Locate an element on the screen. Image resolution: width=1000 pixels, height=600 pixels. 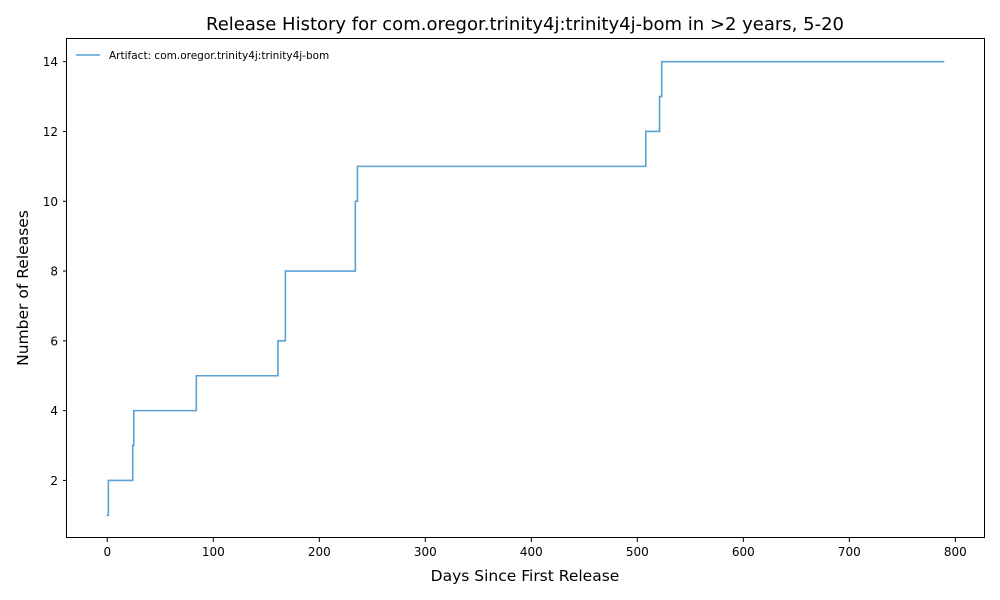
y-axis-label: Number of Releases is located at coordinates (23, 288).